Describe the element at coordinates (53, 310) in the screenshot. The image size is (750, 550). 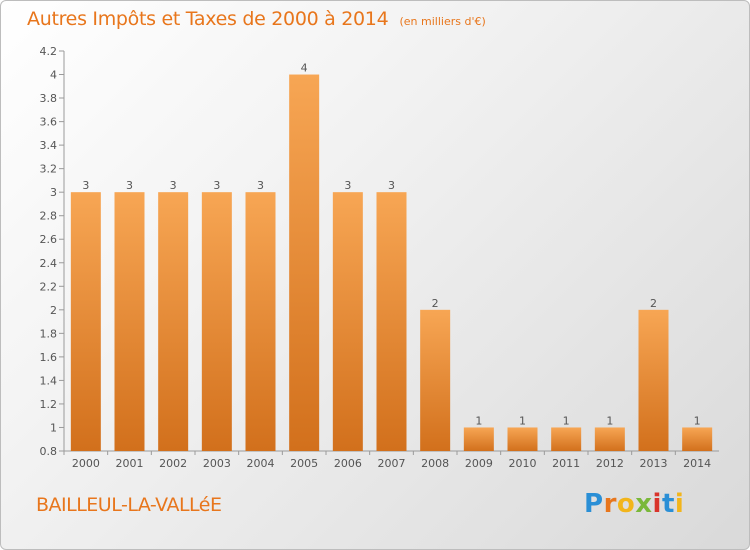
I see `y-tick-label: 2` at that location.